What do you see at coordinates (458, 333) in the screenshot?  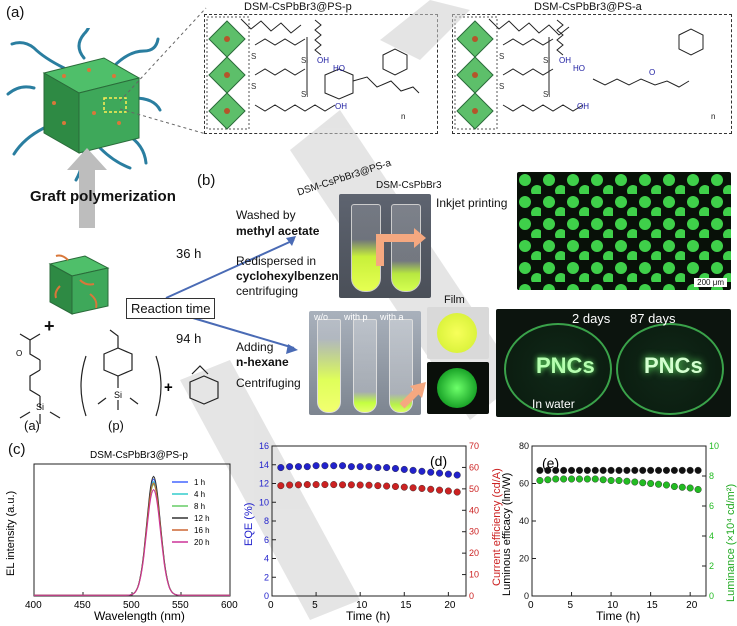 I see `film-photo-daylight` at bounding box center [458, 333].